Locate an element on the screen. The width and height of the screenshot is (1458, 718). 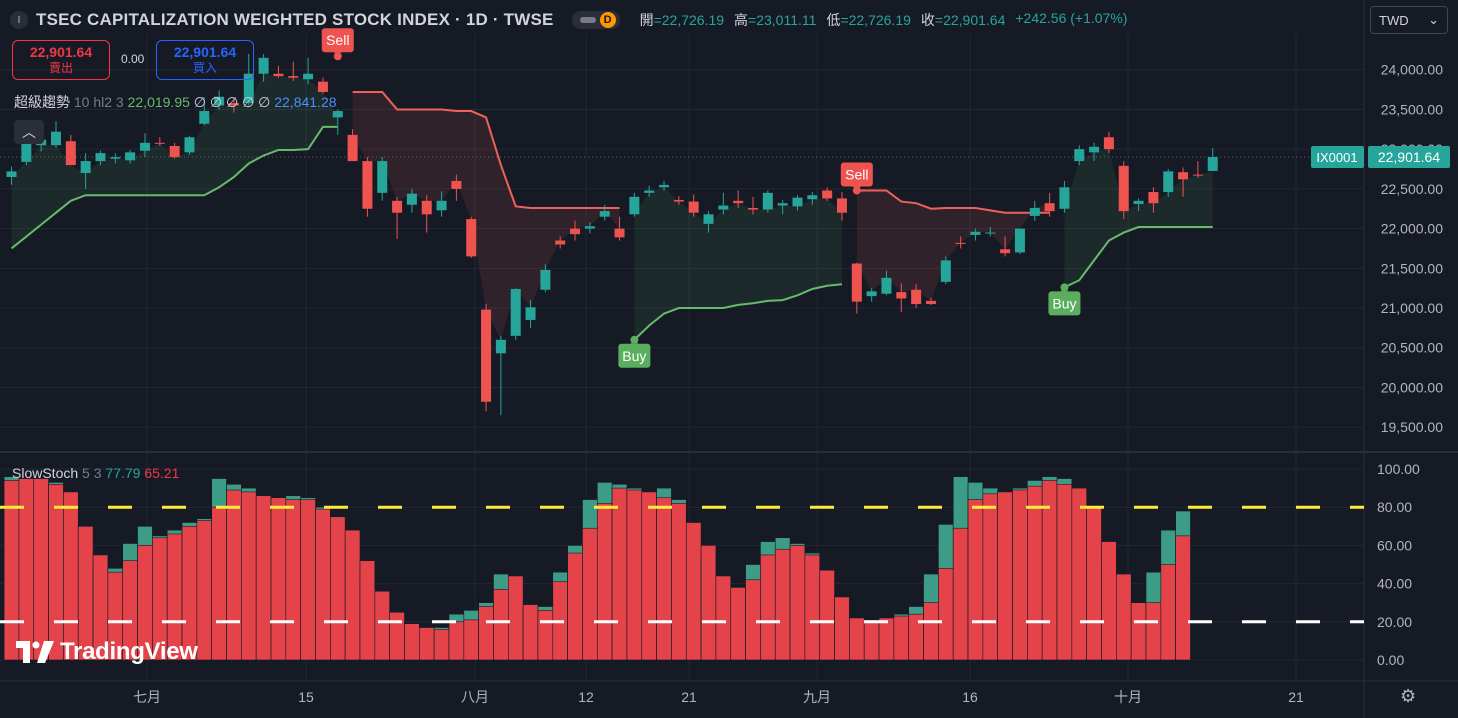
currency-select: TWD ⌄ is located at coordinates (1409, 20).